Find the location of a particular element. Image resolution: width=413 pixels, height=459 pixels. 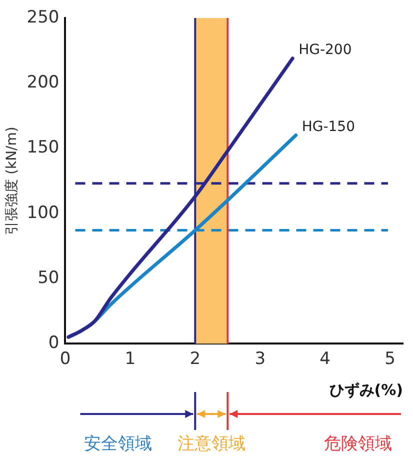

y-tick-label: 0 is located at coordinates (54, 343).